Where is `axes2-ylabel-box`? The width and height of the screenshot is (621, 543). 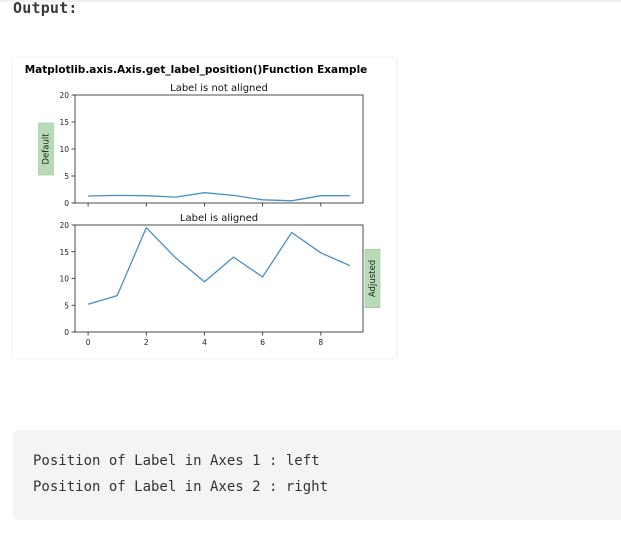
axes2-ylabel-box is located at coordinates (372, 279).